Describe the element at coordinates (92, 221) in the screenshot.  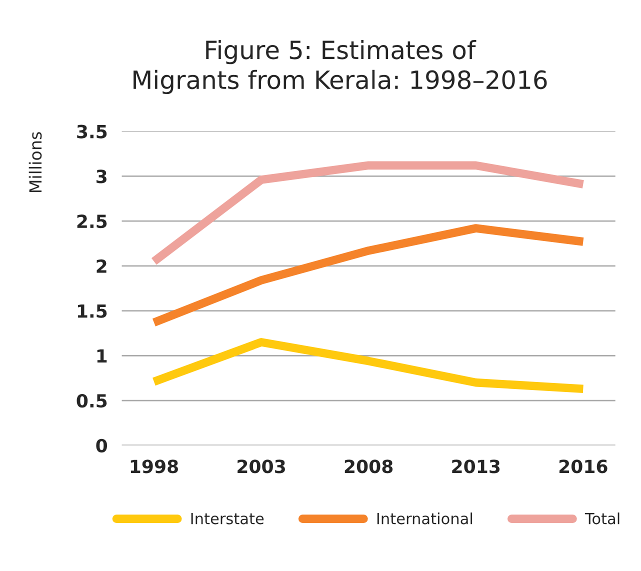
I see `y-tick-label: 2.5` at that location.